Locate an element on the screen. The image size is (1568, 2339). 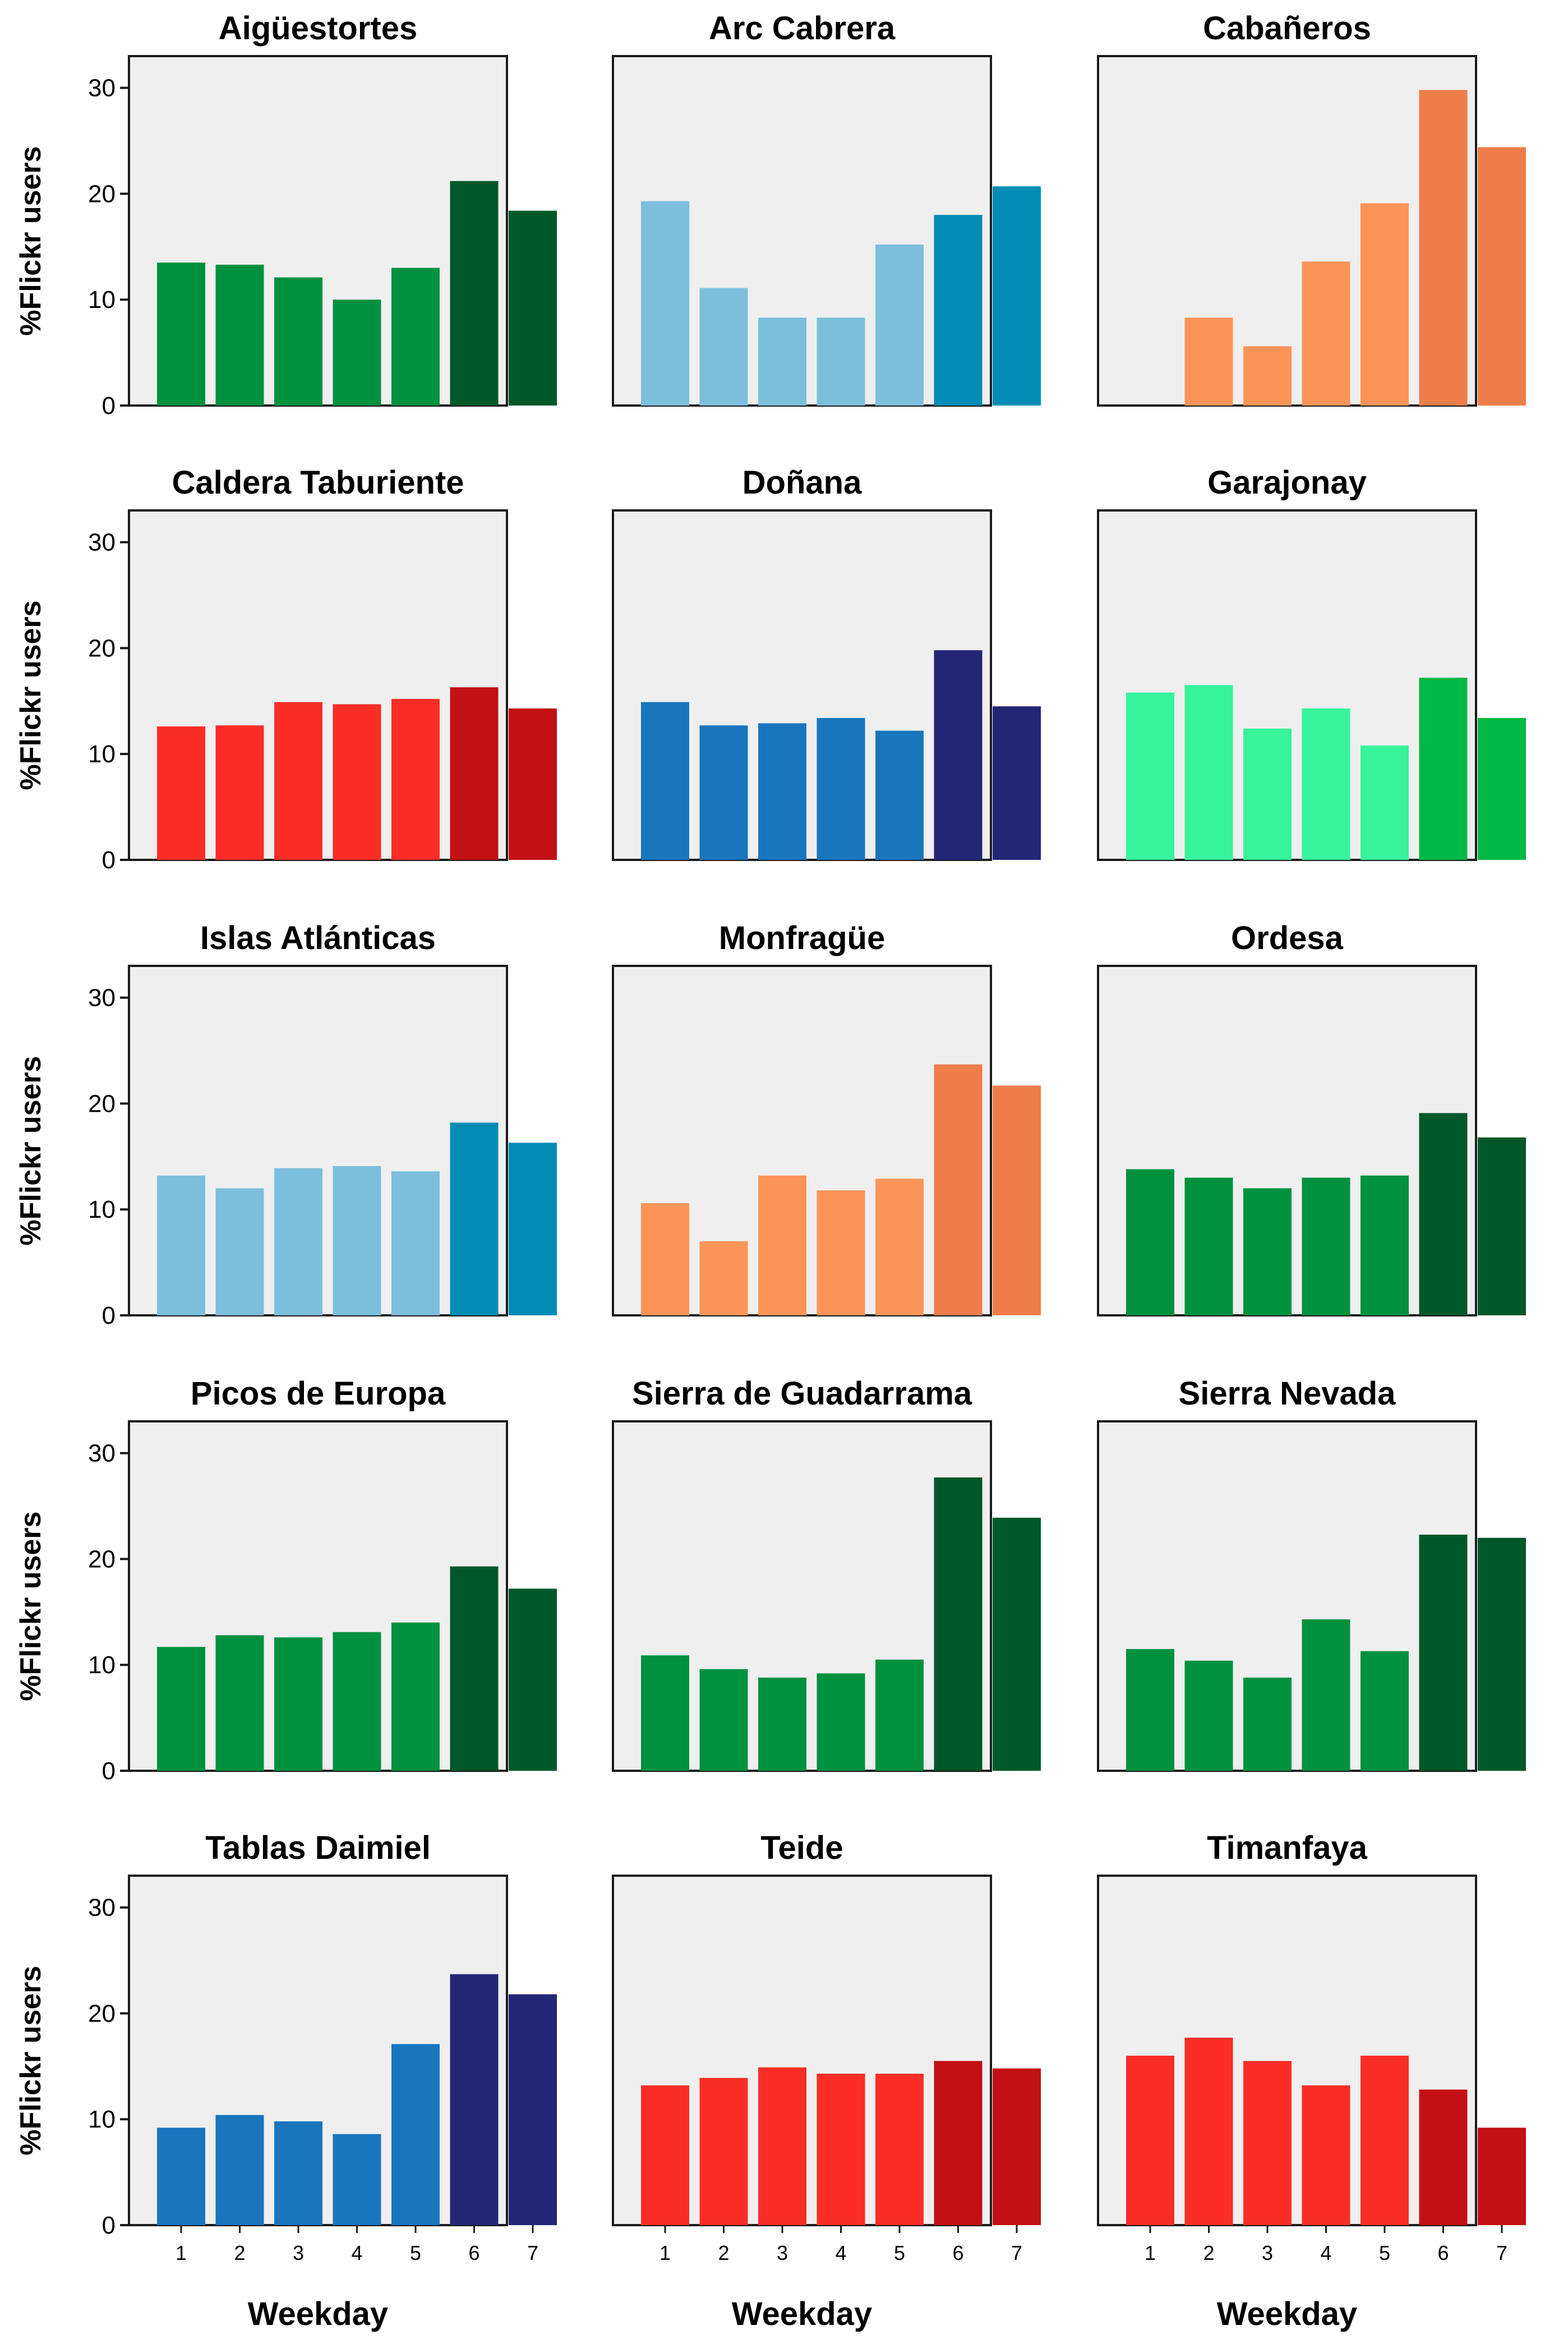
panel-14-xlabel: Weekday is located at coordinates (802, 2314).